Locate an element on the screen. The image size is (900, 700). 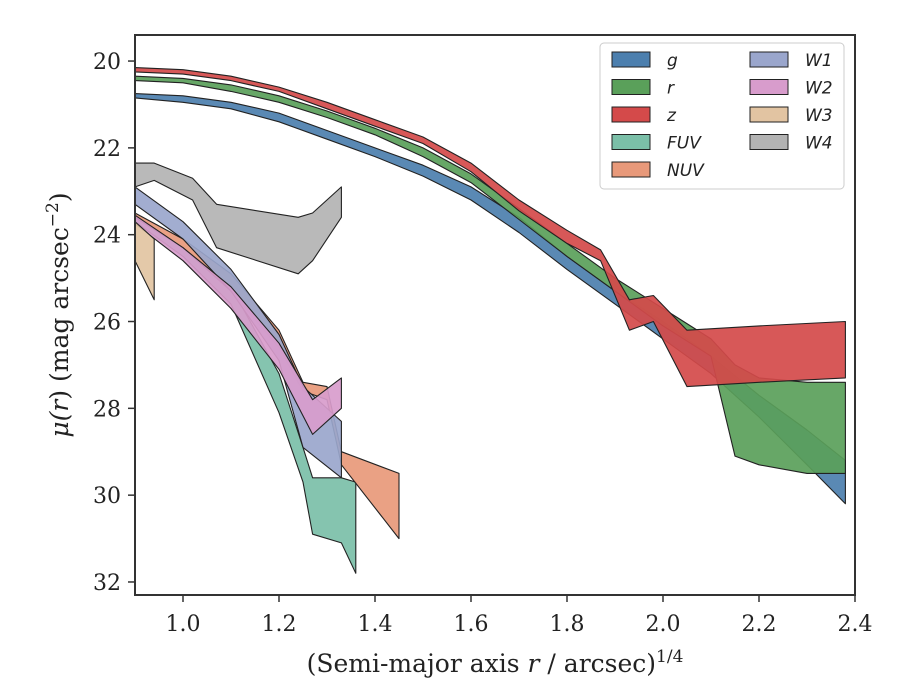
y-tick-label: 24 is located at coordinates (107, 236).